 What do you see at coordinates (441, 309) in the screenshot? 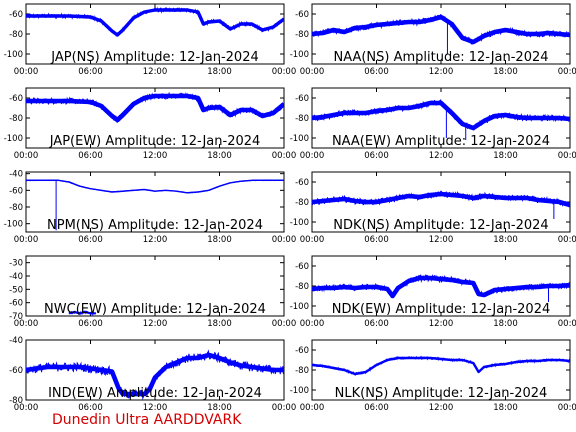
I see `chart-title: NDK(EW) Amplitude: 12-Jan-2024` at bounding box center [441, 309].